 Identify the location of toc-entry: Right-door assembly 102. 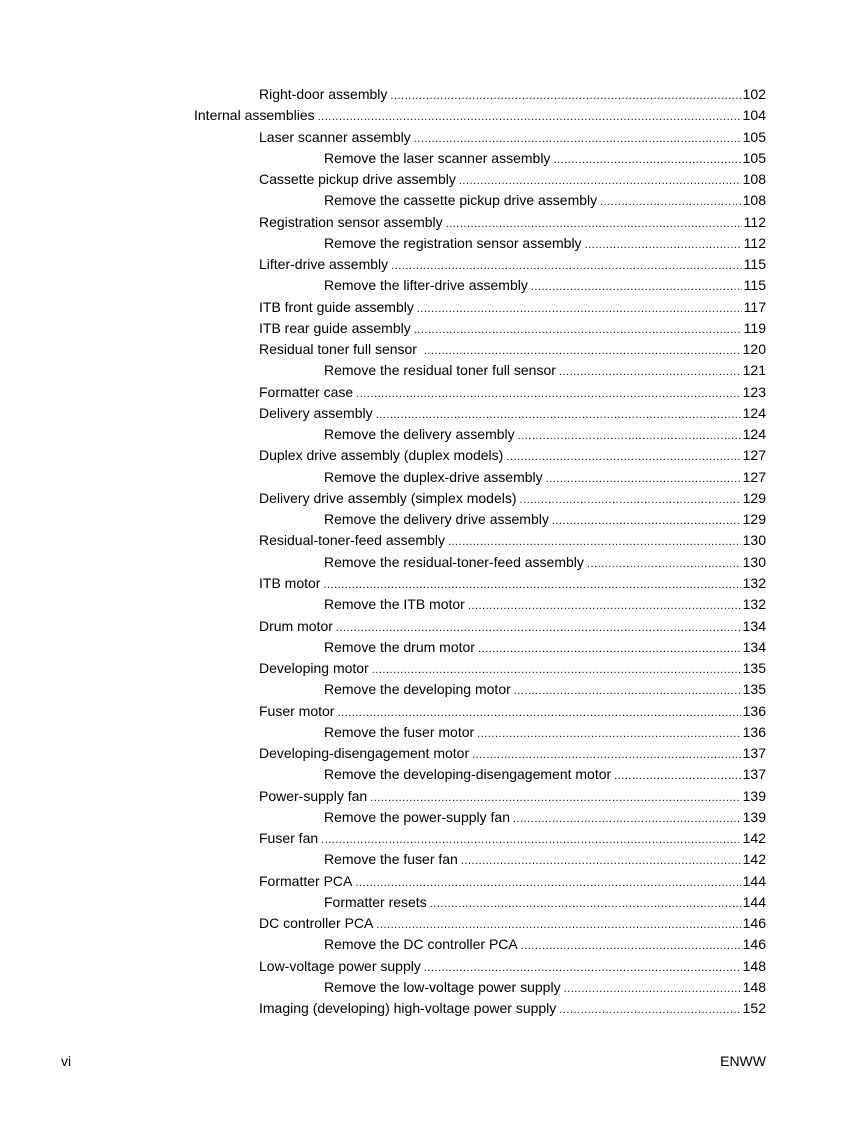
(512, 94).